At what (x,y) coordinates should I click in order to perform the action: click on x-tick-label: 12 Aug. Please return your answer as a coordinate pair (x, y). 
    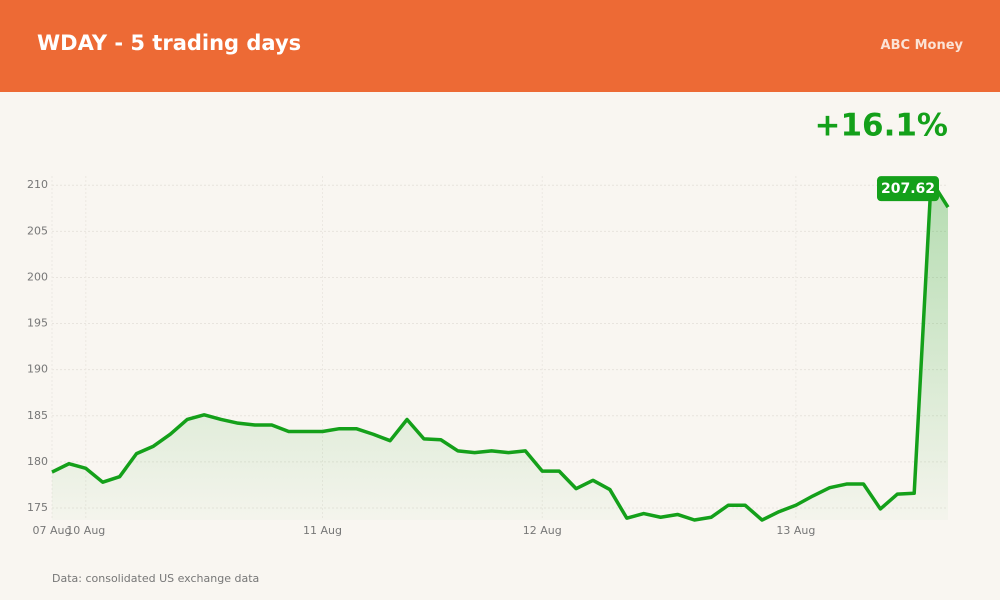
    Looking at the image, I should click on (542, 530).